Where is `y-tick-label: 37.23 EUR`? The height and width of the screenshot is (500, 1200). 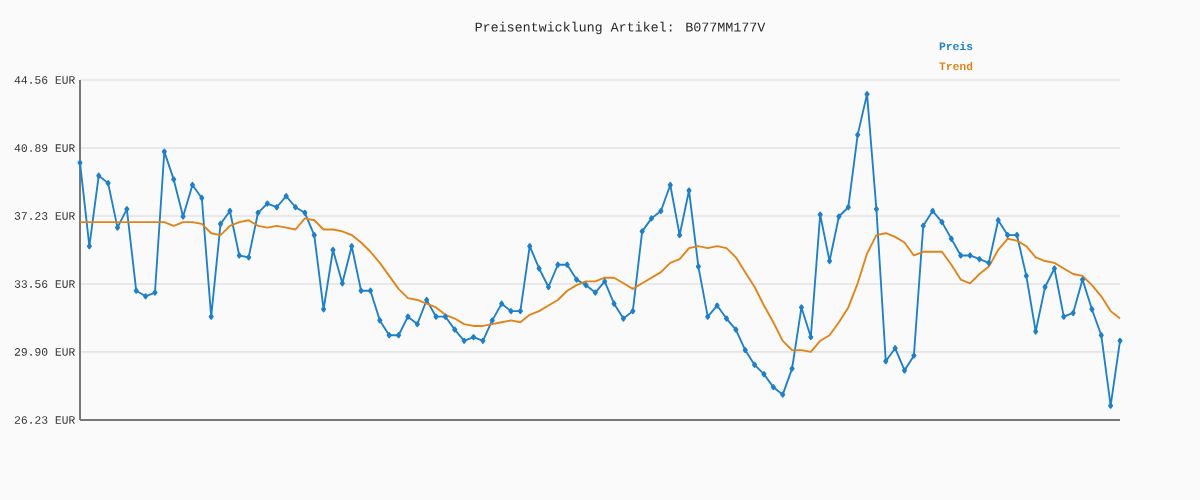
y-tick-label: 37.23 EUR is located at coordinates (44, 216).